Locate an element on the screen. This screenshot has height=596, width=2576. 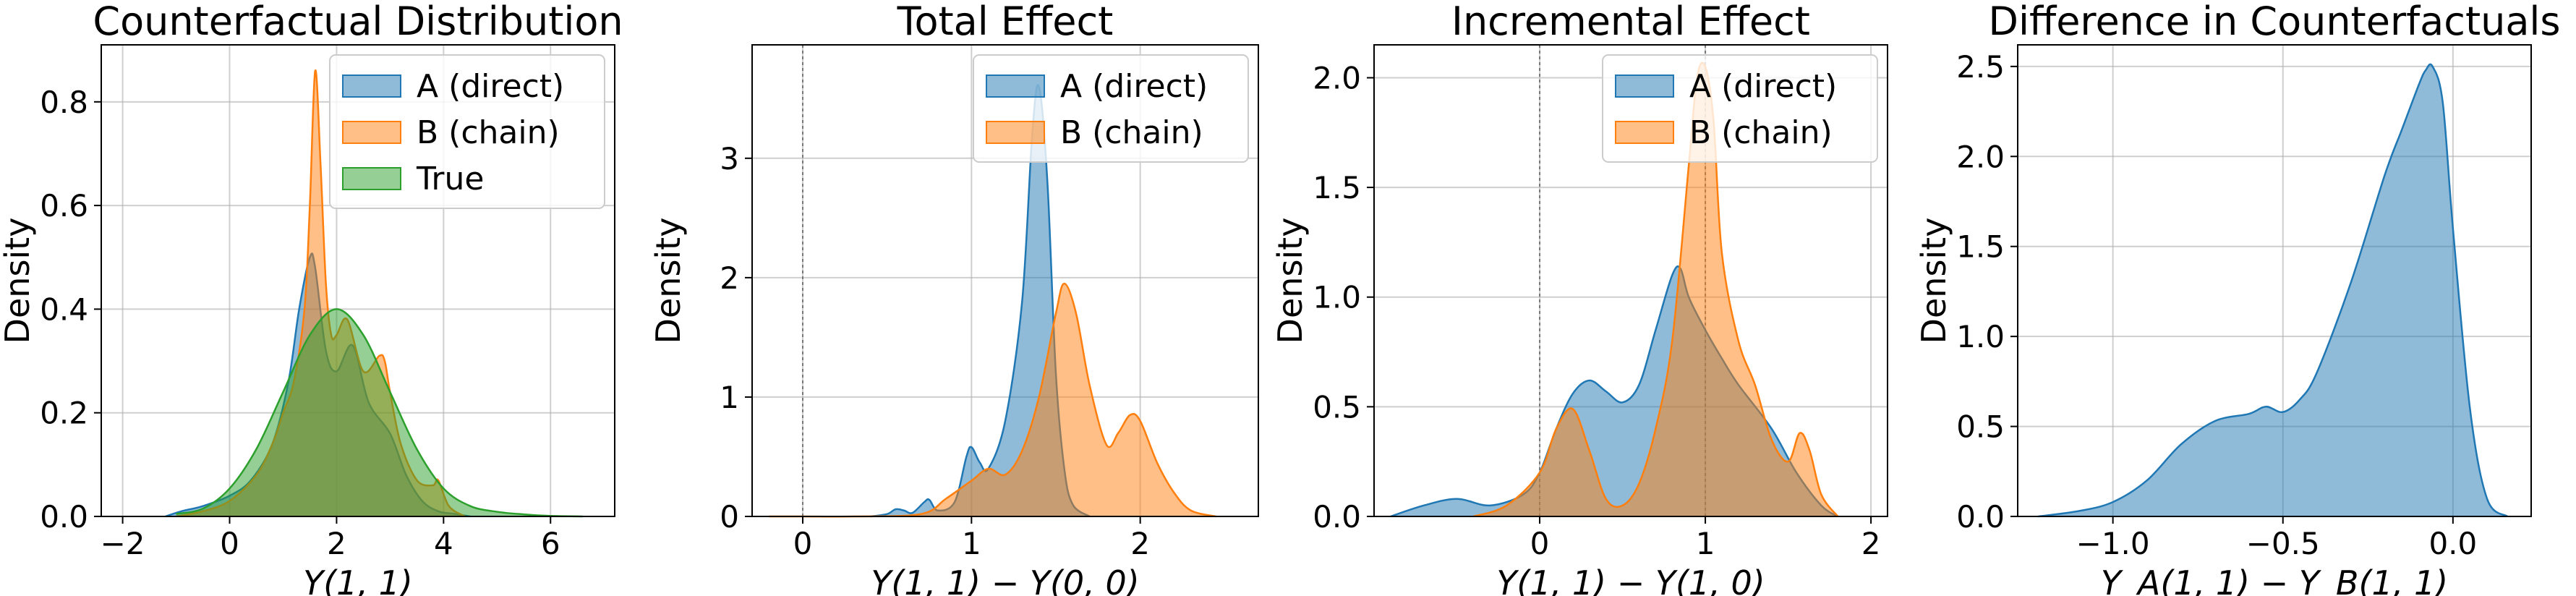
density-area-true is located at coordinates (379, 413).